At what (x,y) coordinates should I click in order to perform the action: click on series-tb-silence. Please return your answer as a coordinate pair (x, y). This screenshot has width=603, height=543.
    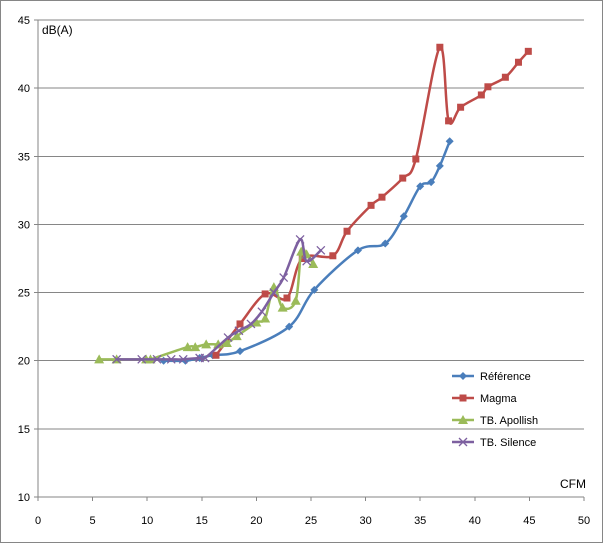
    Looking at the image, I should click on (219, 299).